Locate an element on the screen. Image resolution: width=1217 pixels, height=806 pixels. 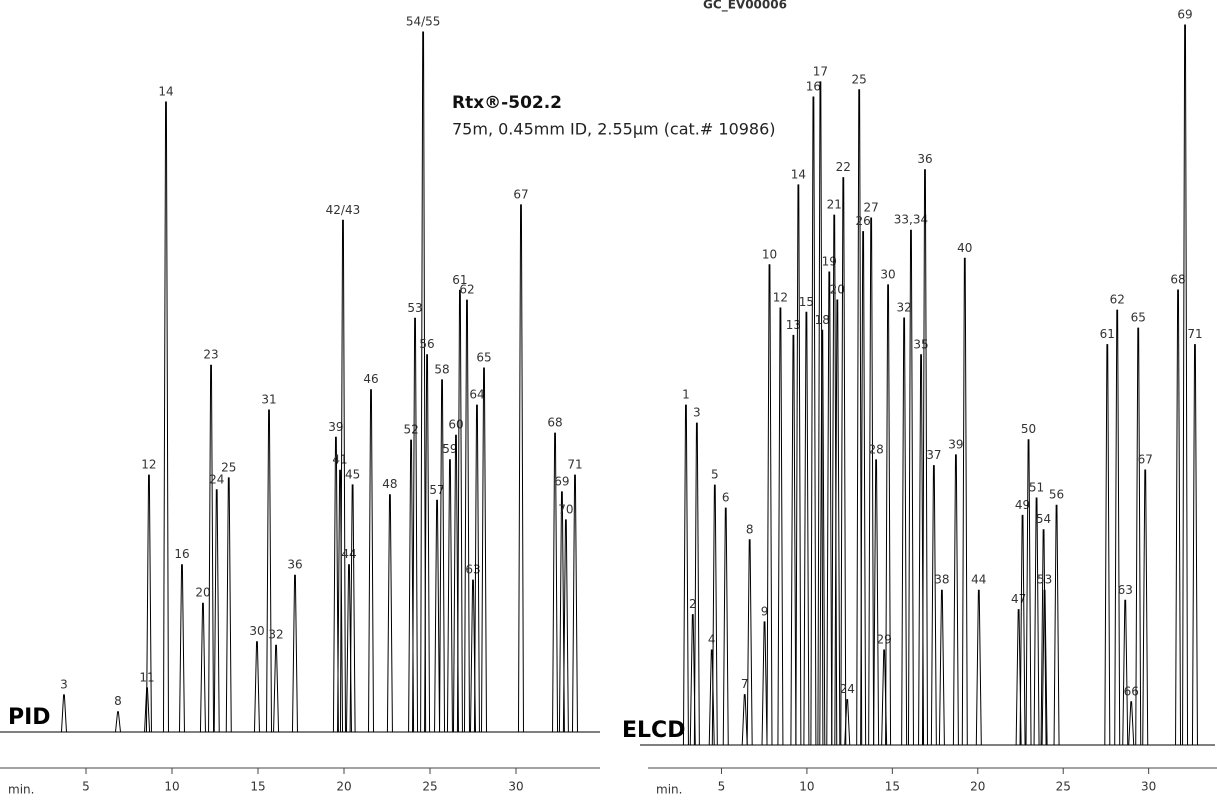
peak-label: 61 is located at coordinates (1107, 334).